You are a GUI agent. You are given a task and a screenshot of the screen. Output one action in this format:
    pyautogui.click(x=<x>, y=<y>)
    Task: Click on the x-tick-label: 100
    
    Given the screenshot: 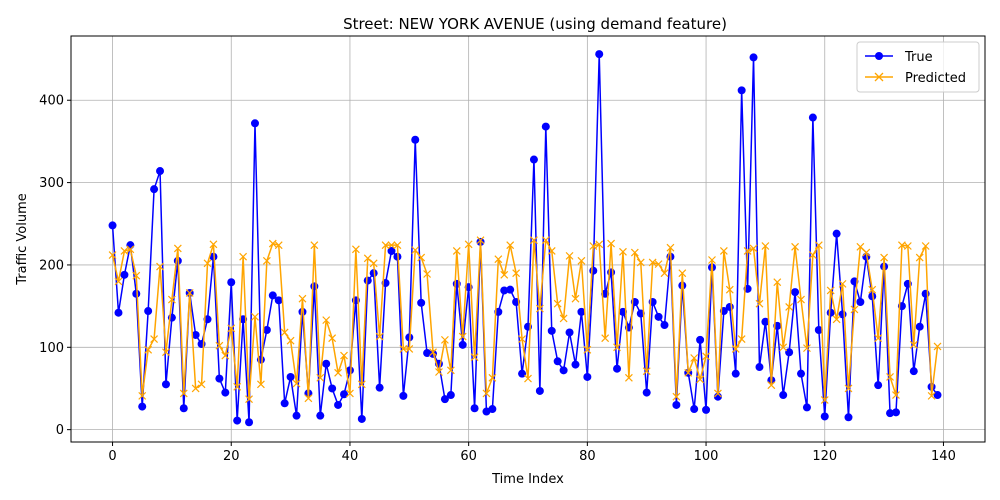 What is the action you would take?
    pyautogui.click(x=706, y=456)
    